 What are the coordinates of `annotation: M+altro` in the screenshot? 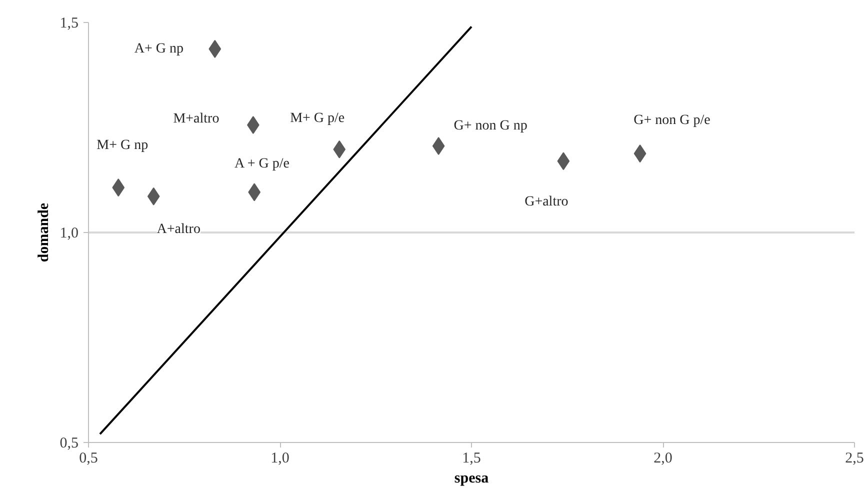 It's located at (196, 118).